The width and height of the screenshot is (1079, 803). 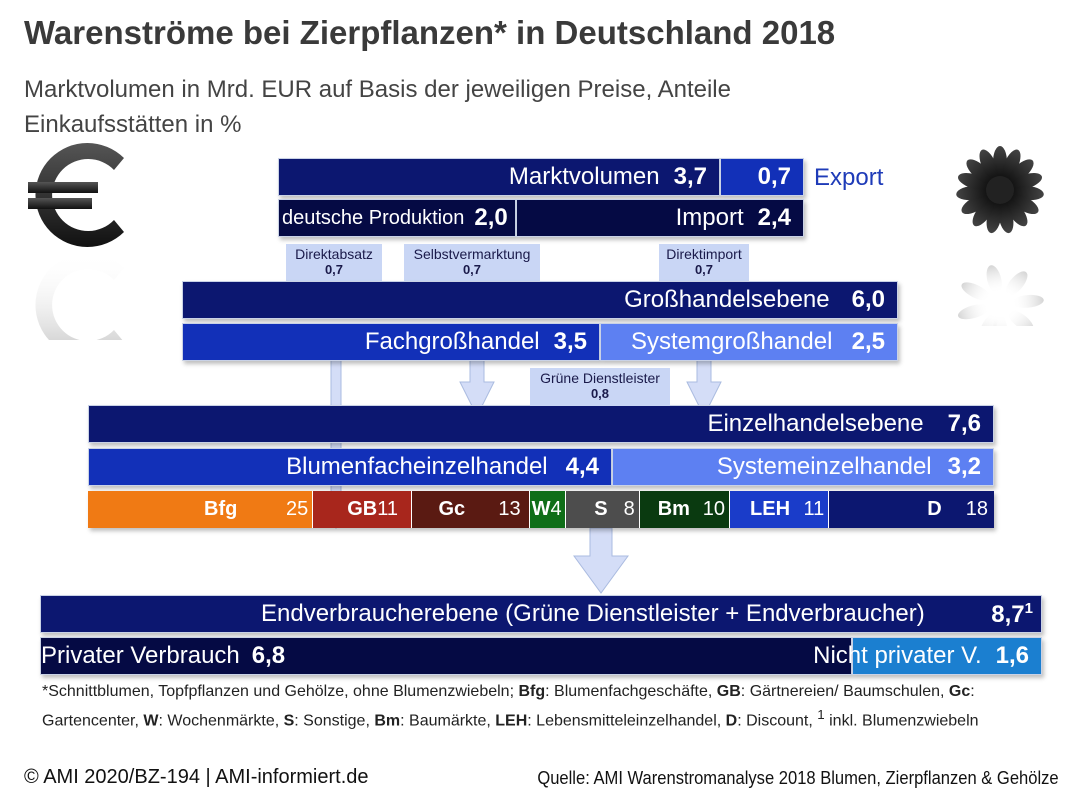 What do you see at coordinates (868, 299) in the screenshot?
I see `grosshandel-value: 6,0` at bounding box center [868, 299].